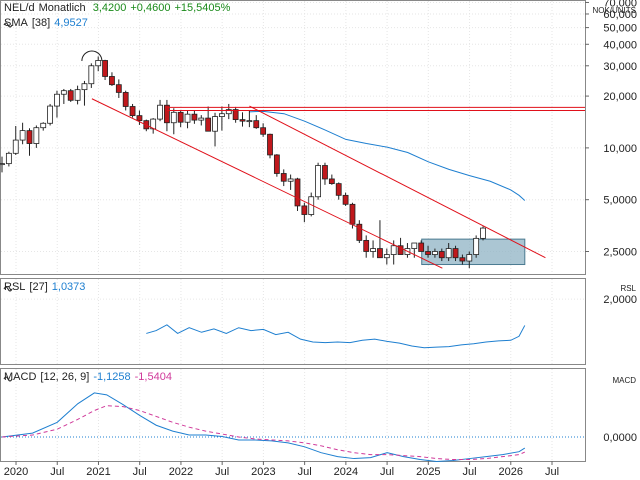 Image resolution: width=640 pixels, height=480 pixels. I want to click on macd-value: -1,1258, so click(112, 377).